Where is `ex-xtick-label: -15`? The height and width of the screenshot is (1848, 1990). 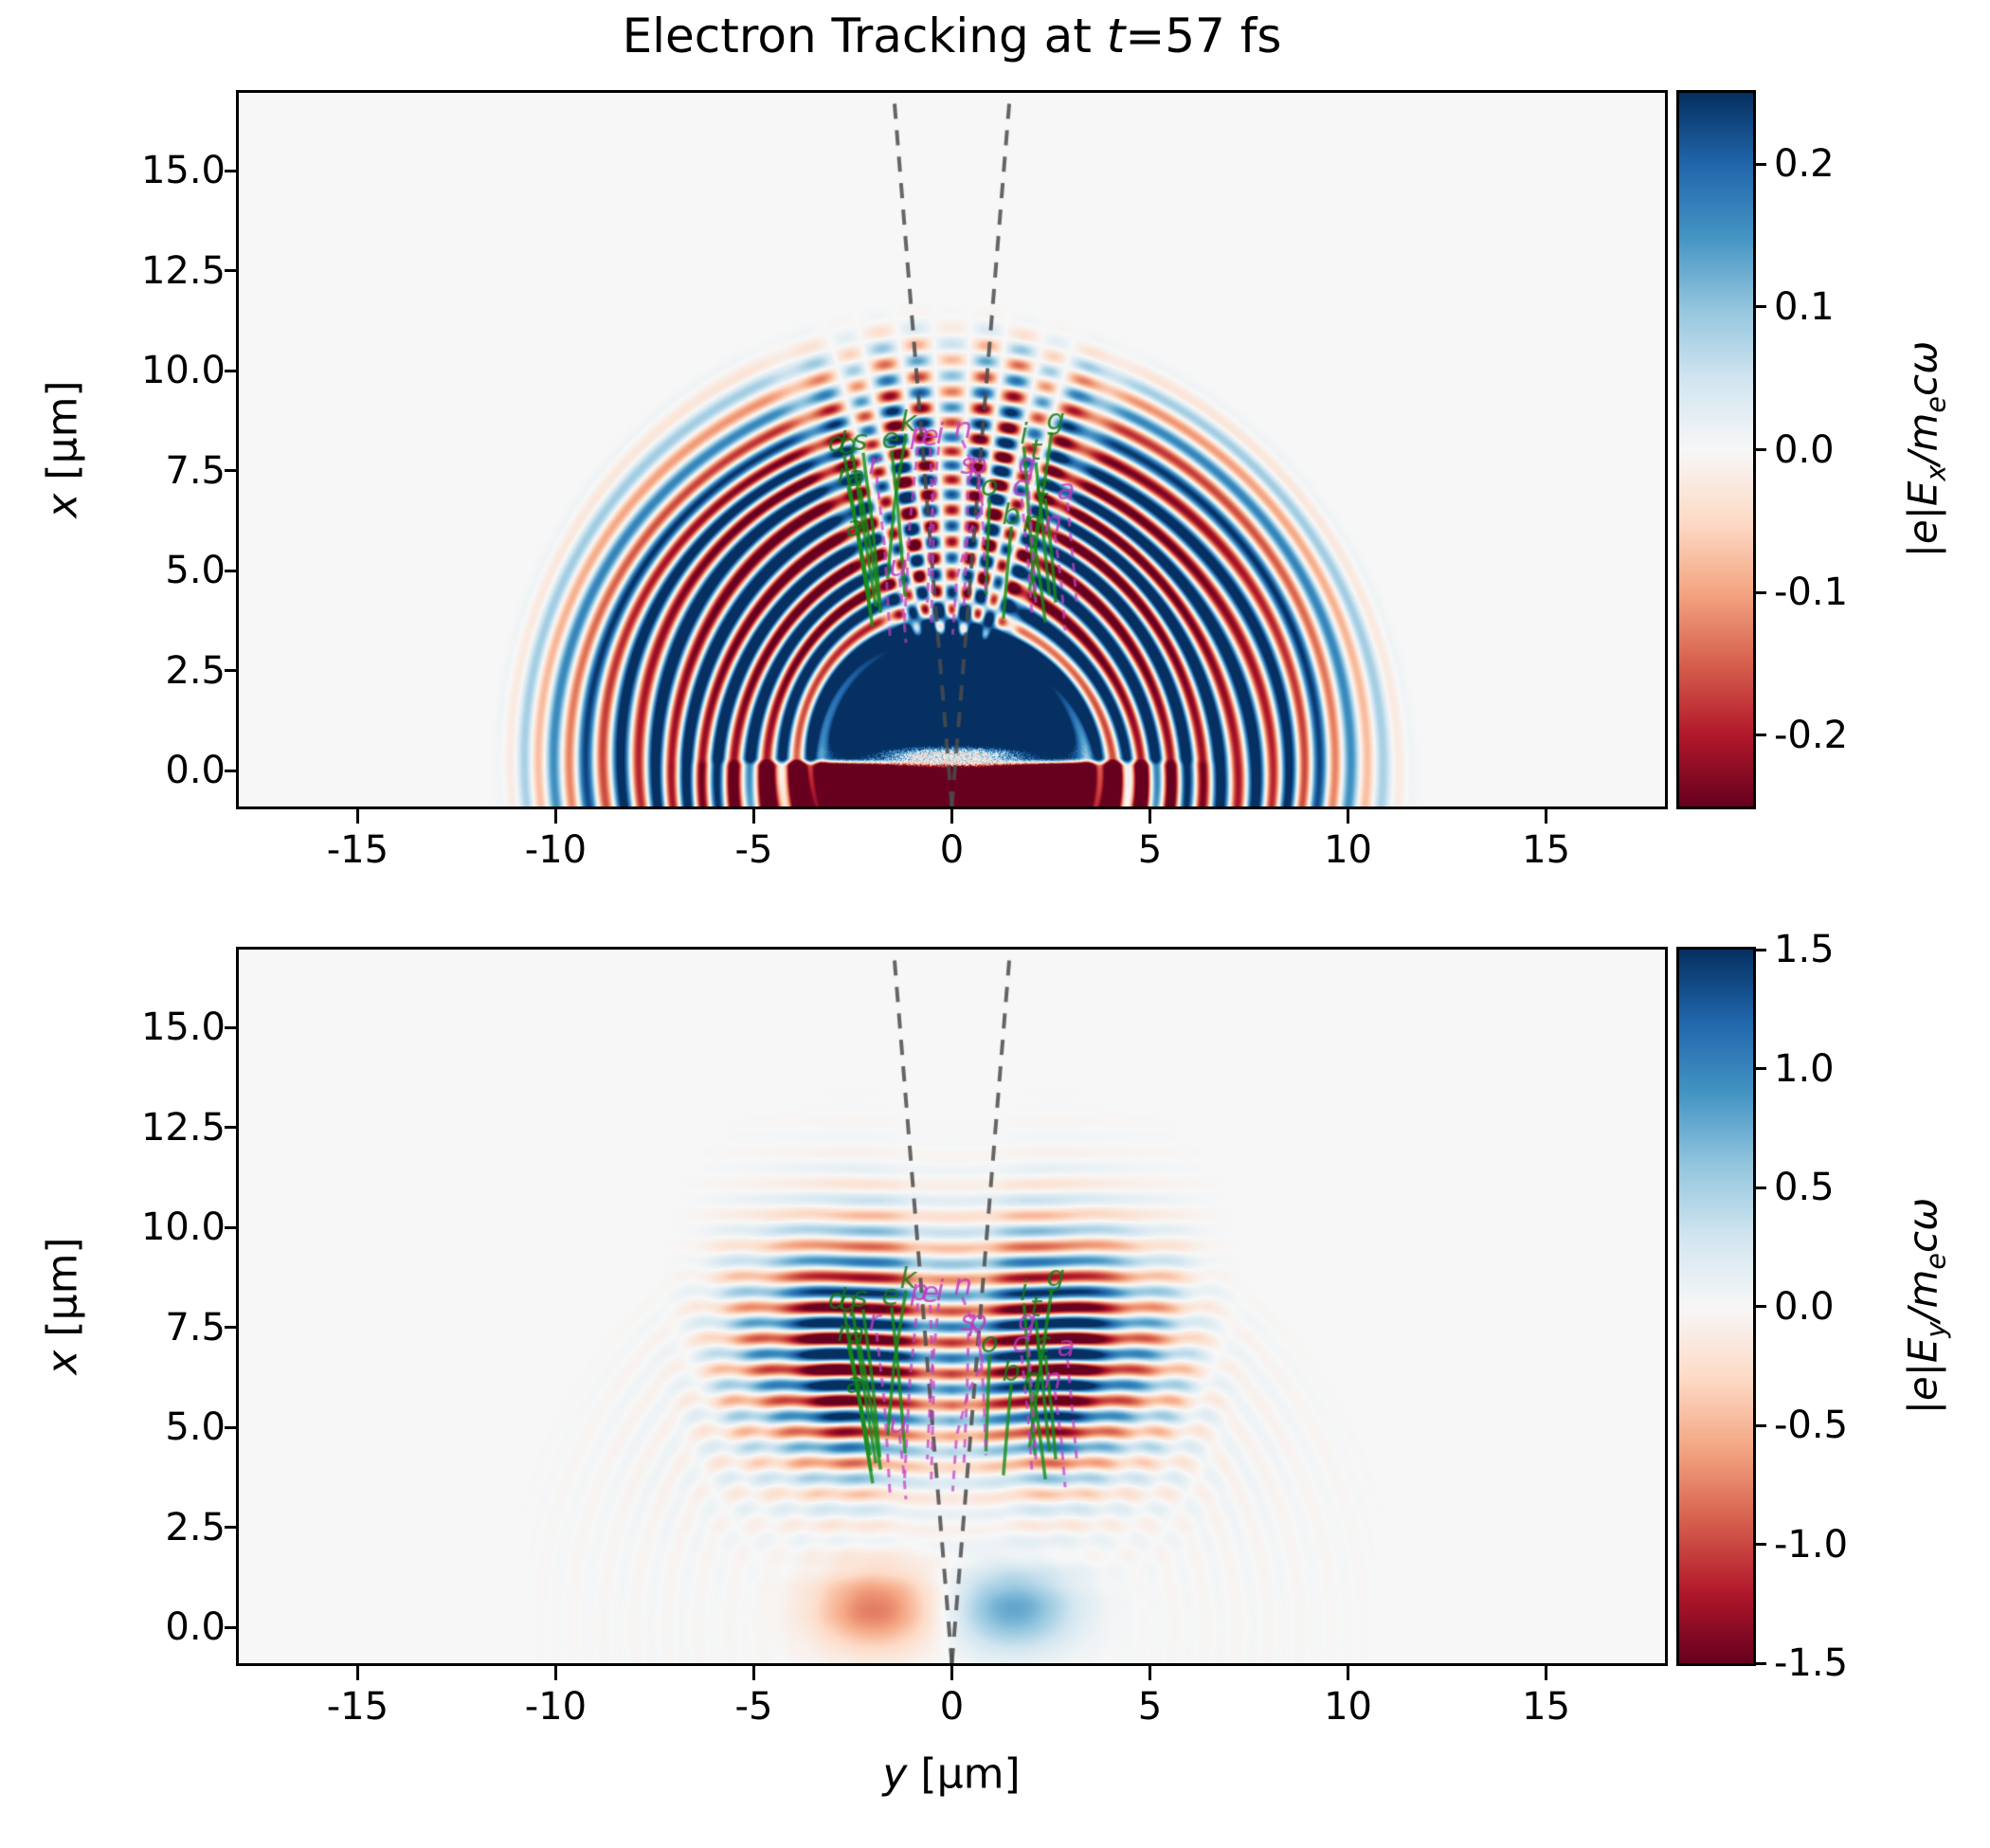 ex-xtick-label: -15 is located at coordinates (357, 850).